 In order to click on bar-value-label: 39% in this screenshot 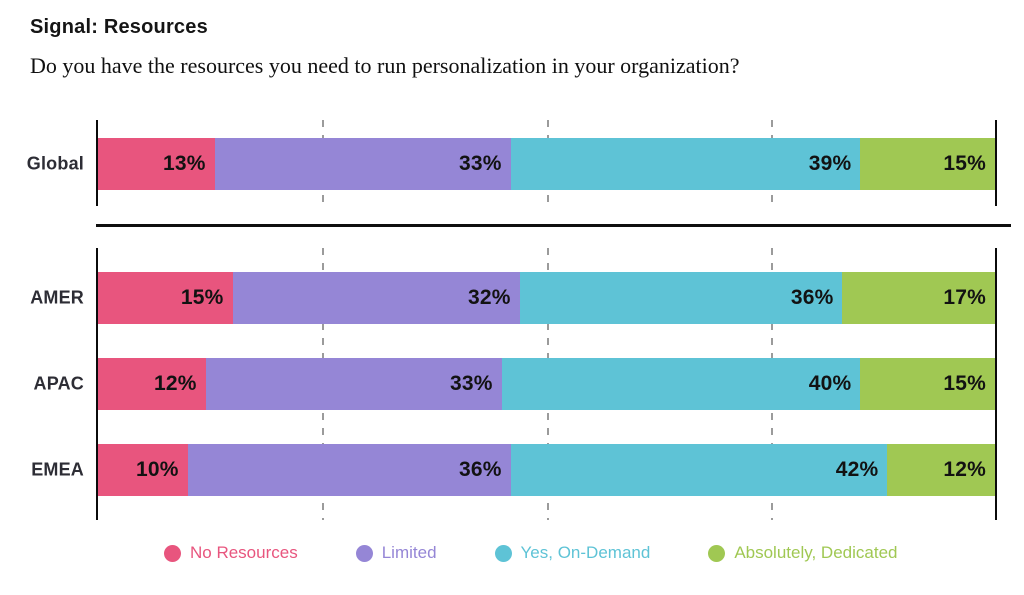, I will do `click(830, 163)`.